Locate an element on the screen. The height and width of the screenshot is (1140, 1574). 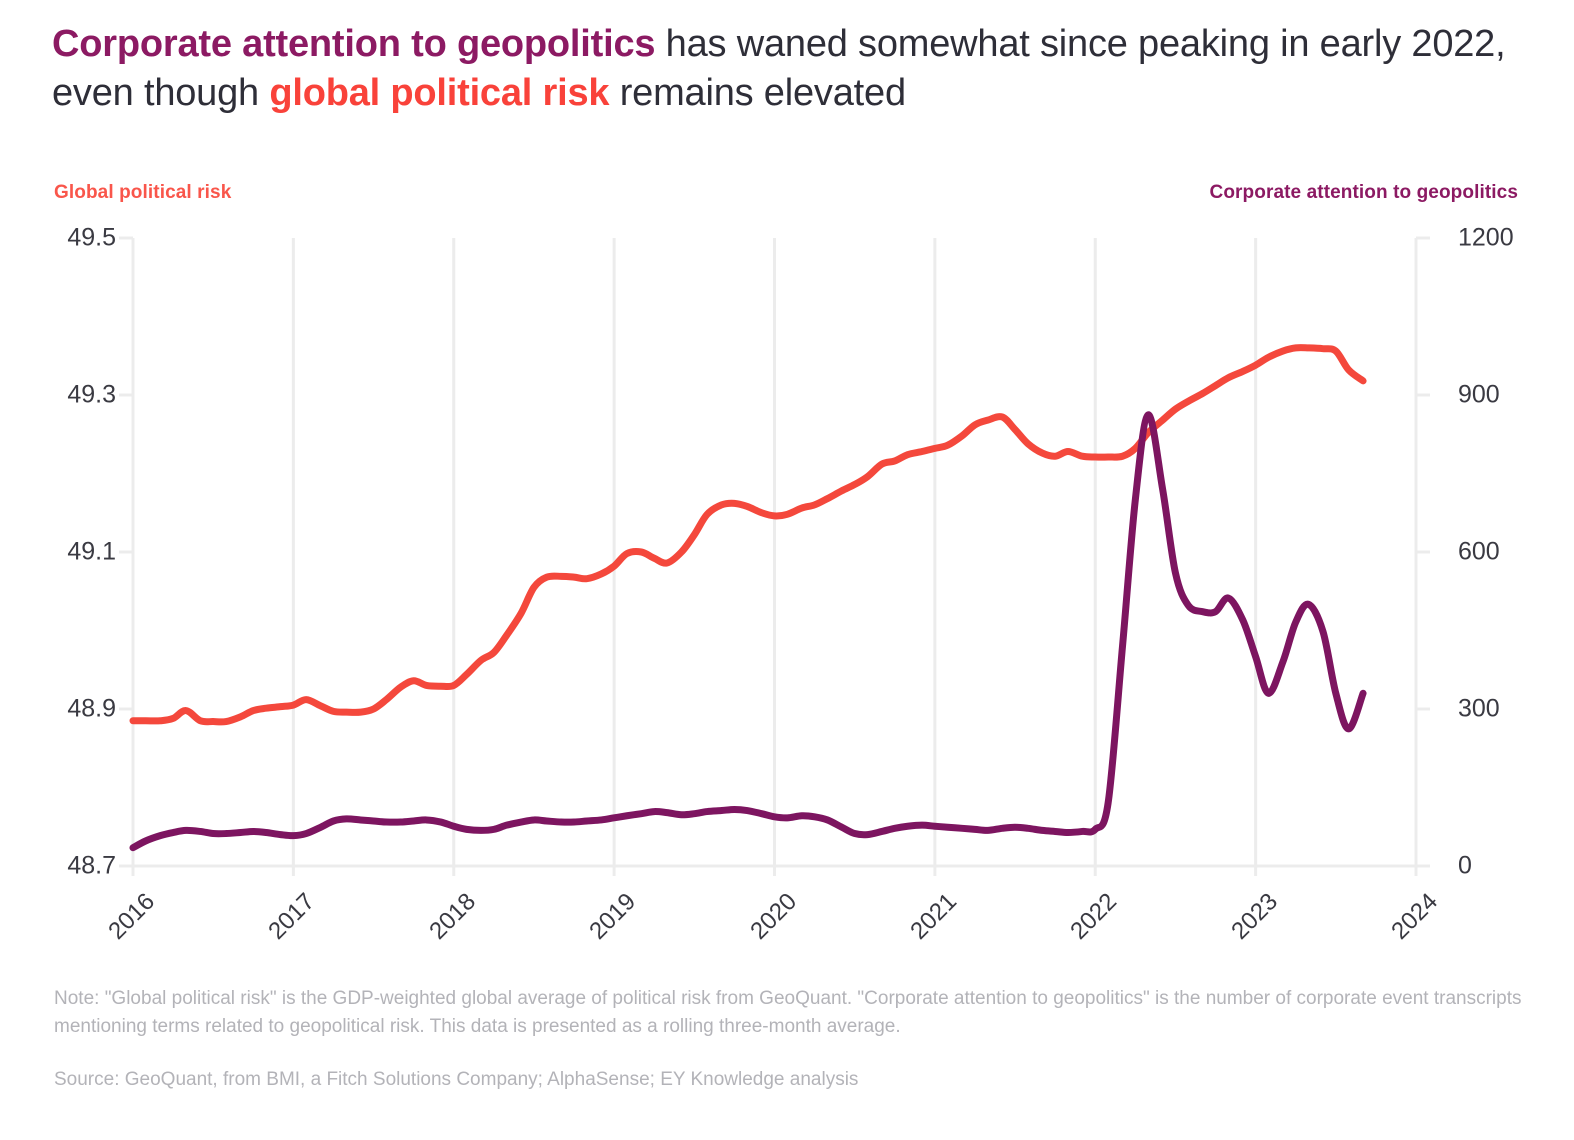
x-axis-tick-label: 2020 is located at coordinates (773, 916).